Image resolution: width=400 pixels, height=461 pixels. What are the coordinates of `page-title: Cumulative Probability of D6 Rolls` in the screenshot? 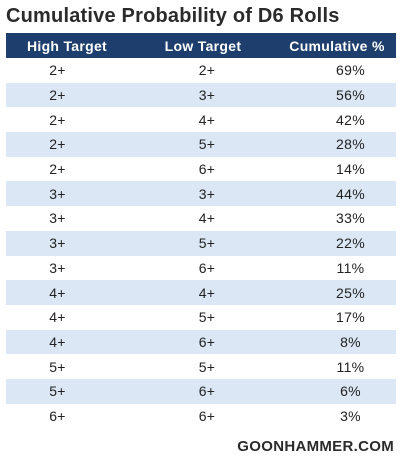 It's located at (173, 16).